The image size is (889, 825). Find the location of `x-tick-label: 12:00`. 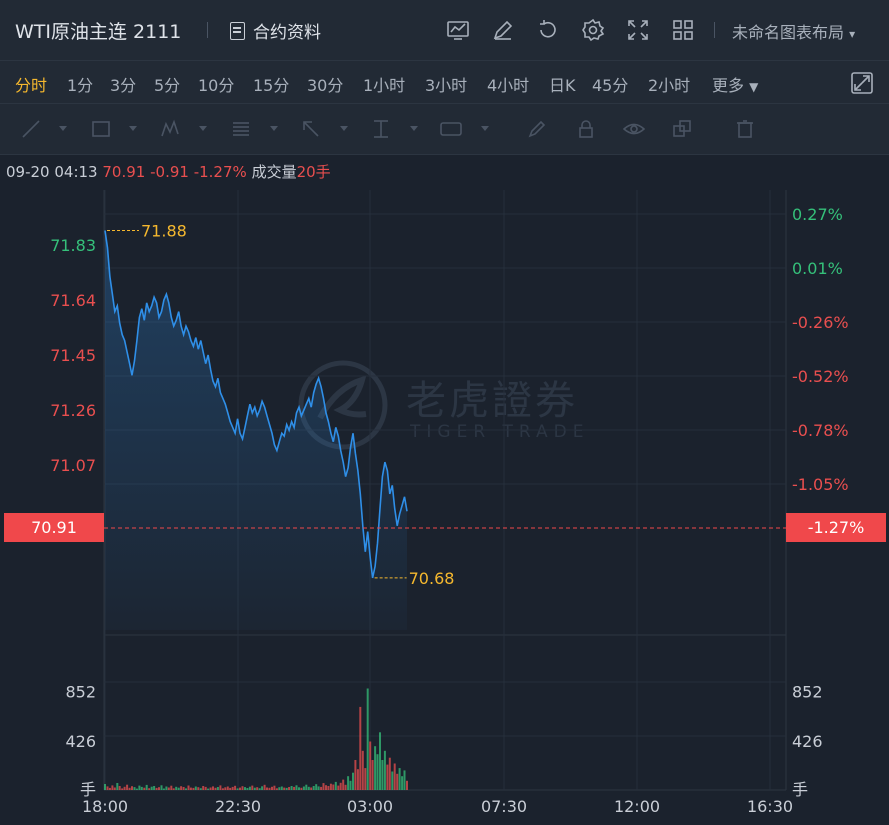

x-tick-label: 12:00 is located at coordinates (637, 806).